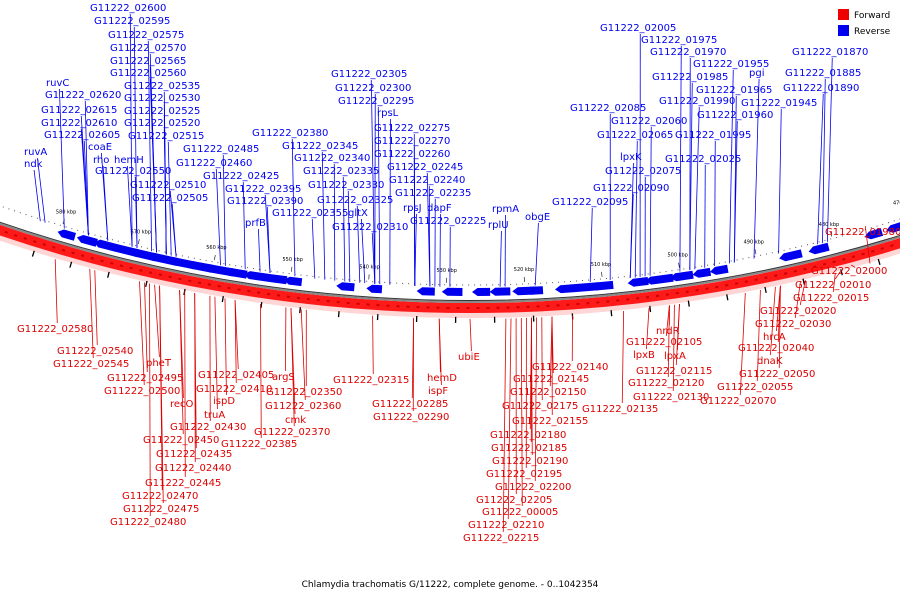  I want to click on reverse-gene-label: G11222_02295, so click(376, 101).